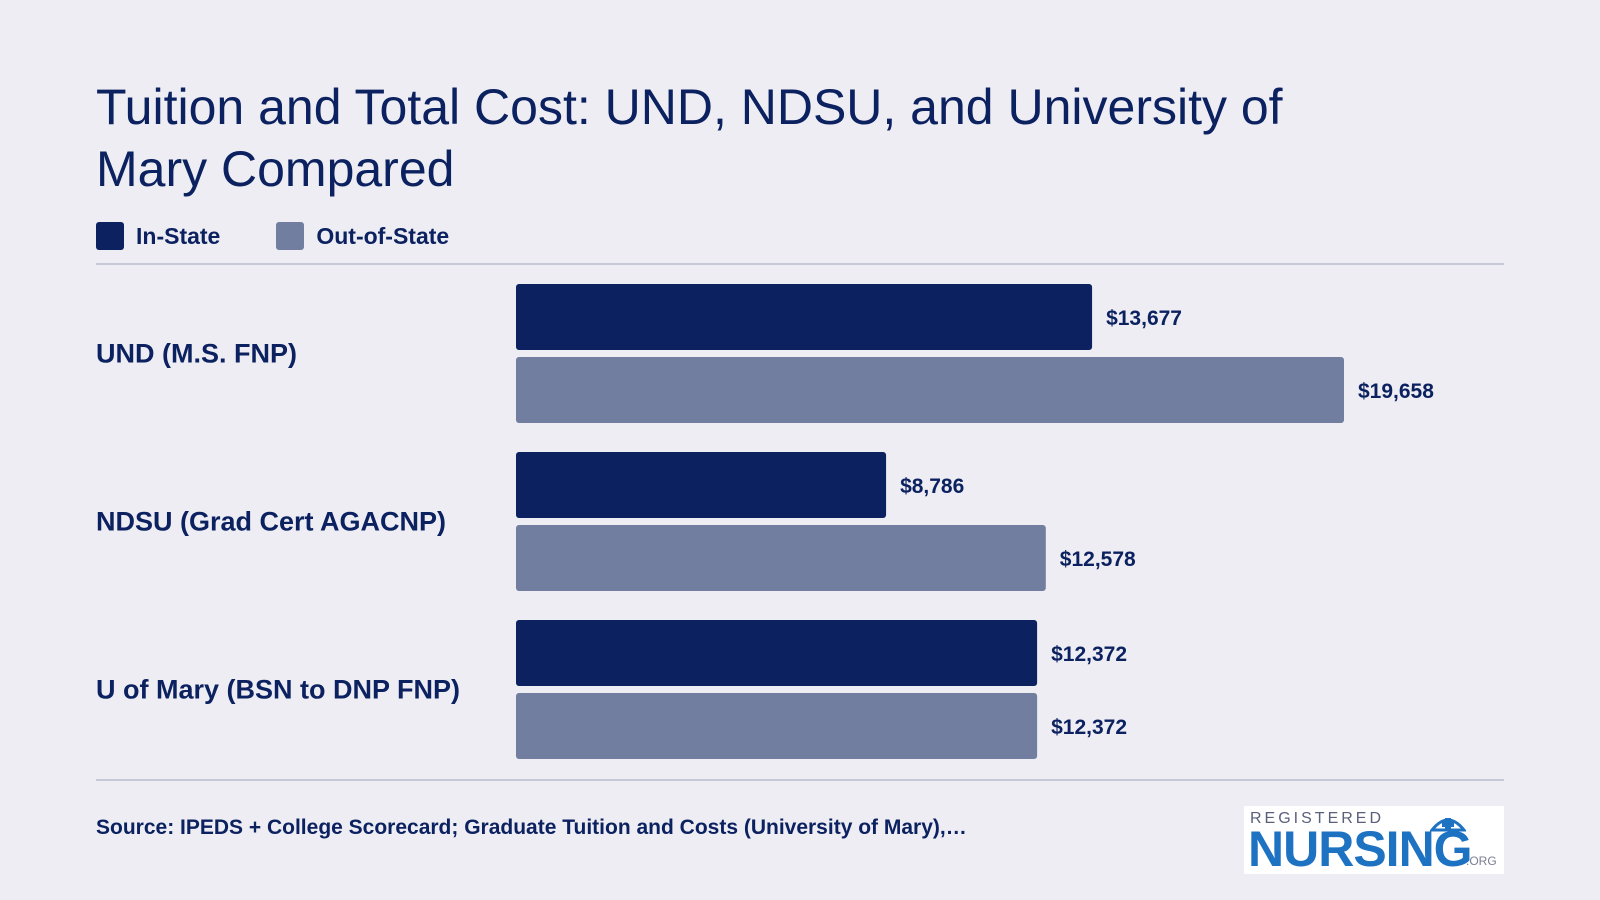  What do you see at coordinates (110, 236) in the screenshot?
I see `legend-swatch-in-state` at bounding box center [110, 236].